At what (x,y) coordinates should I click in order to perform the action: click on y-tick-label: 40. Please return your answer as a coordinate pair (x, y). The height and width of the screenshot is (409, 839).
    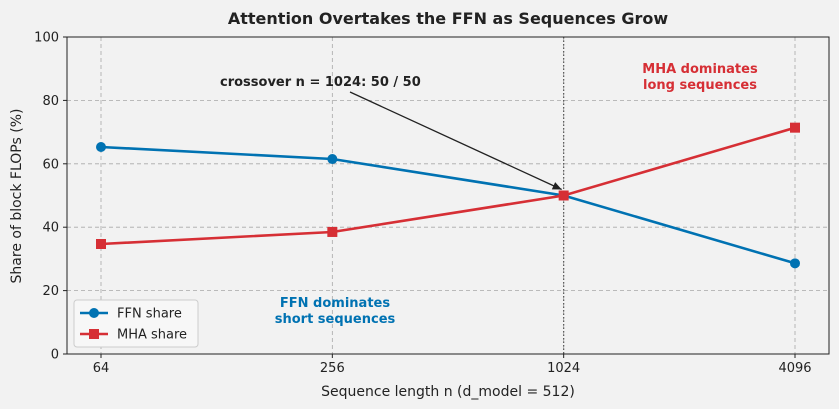
    Looking at the image, I should click on (50, 228).